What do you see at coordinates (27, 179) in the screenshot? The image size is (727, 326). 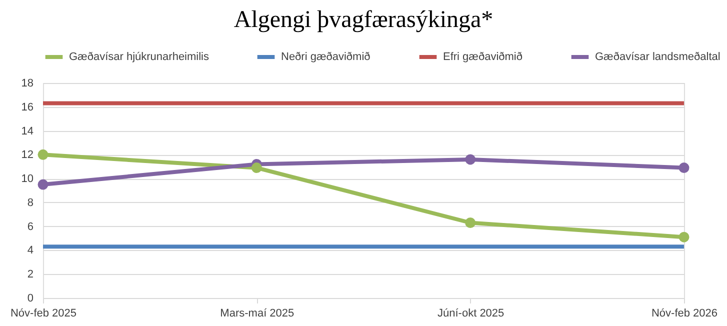 I see `y-tick-label: 10` at bounding box center [27, 179].